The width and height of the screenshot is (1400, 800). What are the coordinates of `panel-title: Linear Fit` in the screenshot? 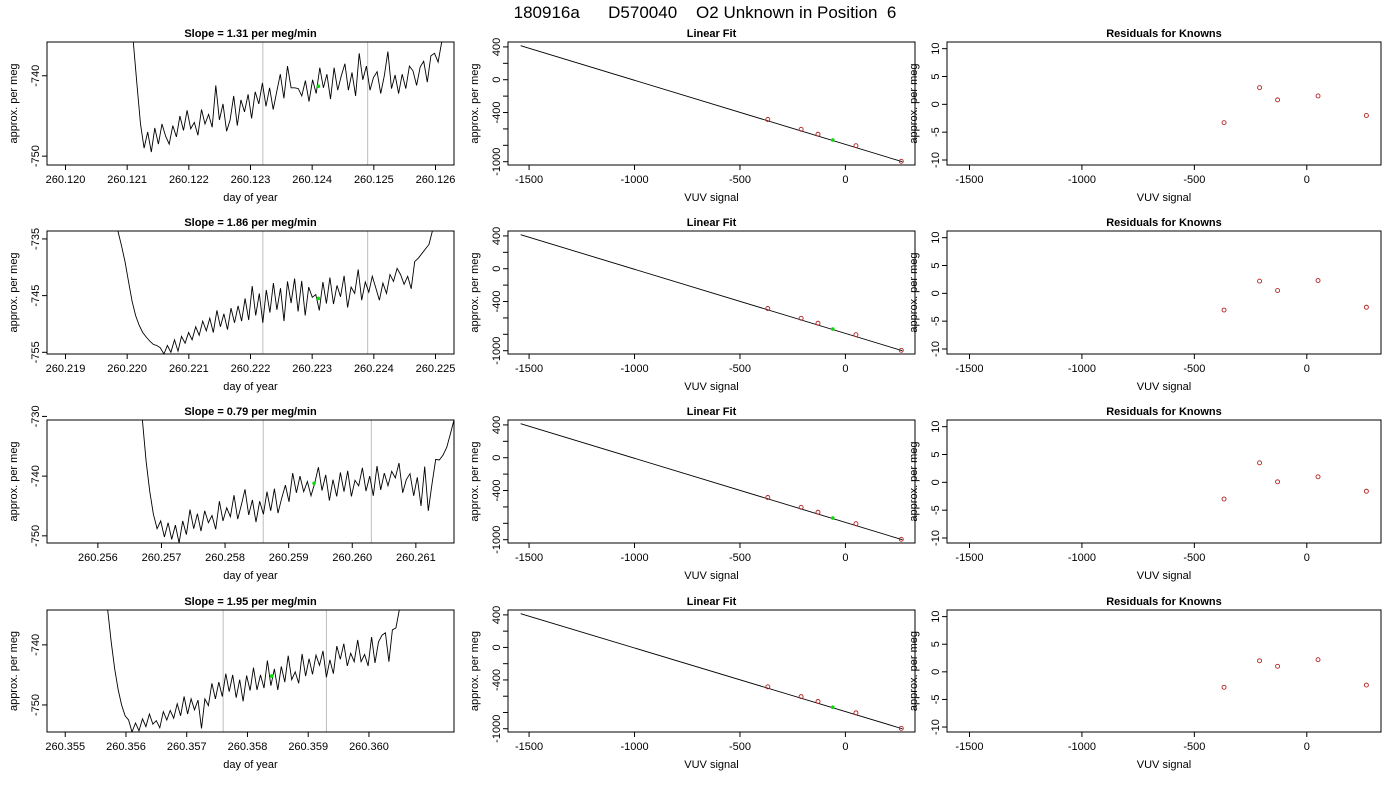 It's located at (712, 34).